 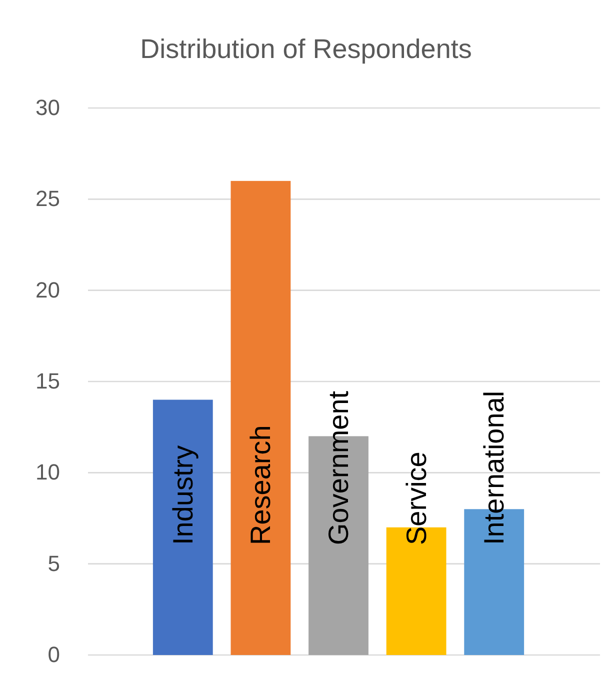 I want to click on y-tick-label: 30, so click(x=48, y=107).